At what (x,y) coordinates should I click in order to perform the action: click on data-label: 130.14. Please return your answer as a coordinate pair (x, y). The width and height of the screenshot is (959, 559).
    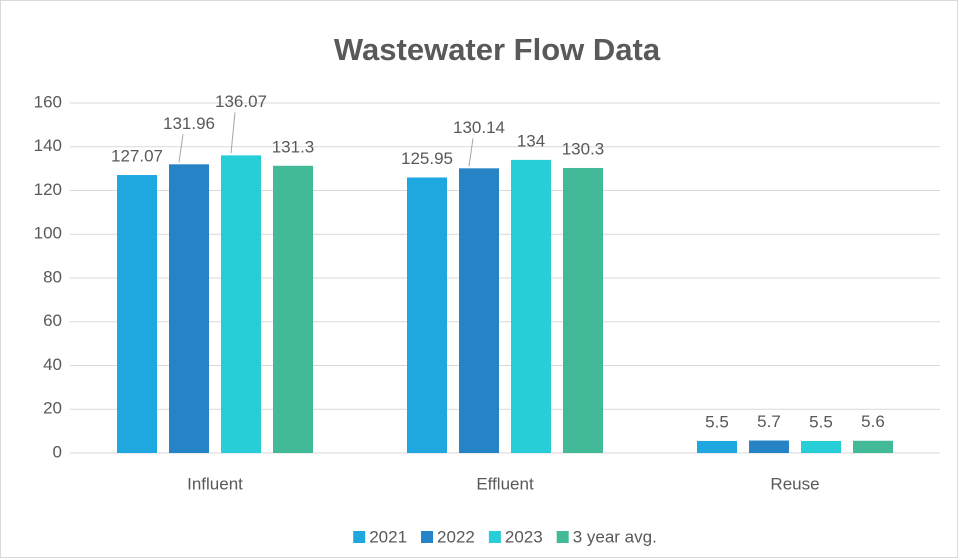
    Looking at the image, I should click on (479, 127).